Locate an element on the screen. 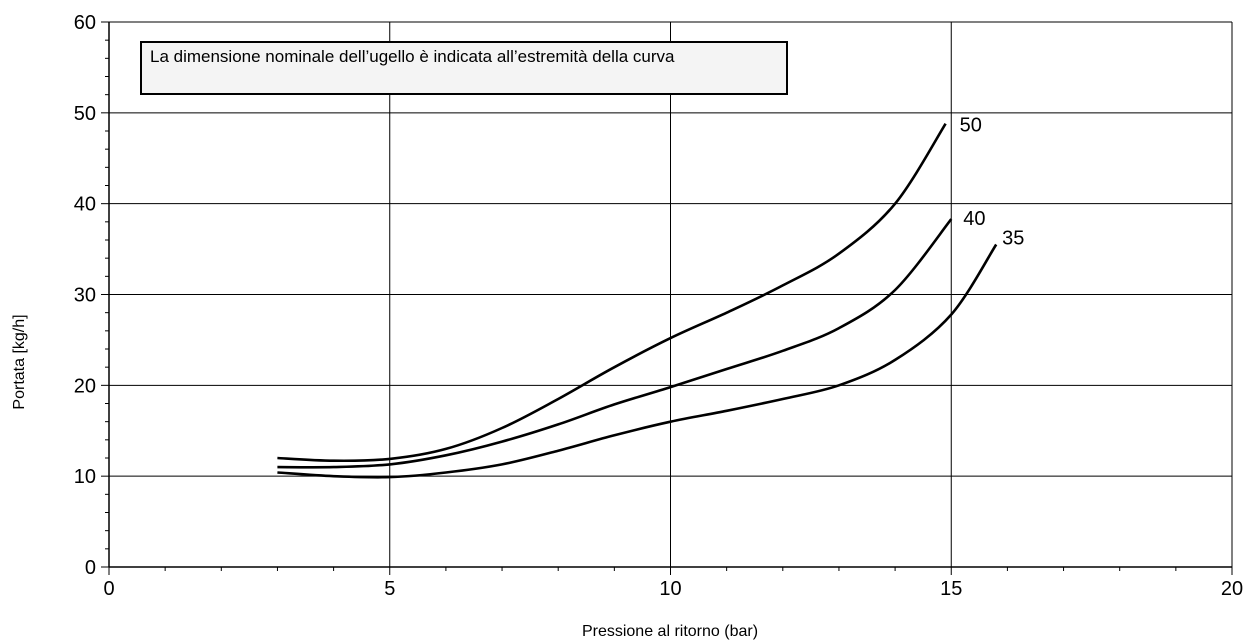  series-label-40: 40 is located at coordinates (974, 219).